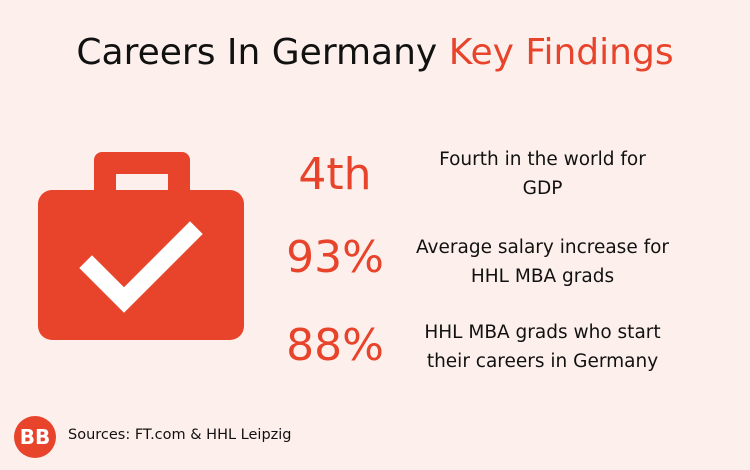 This screenshot has height=470, width=750. I want to click on logo: BB, so click(35, 437).